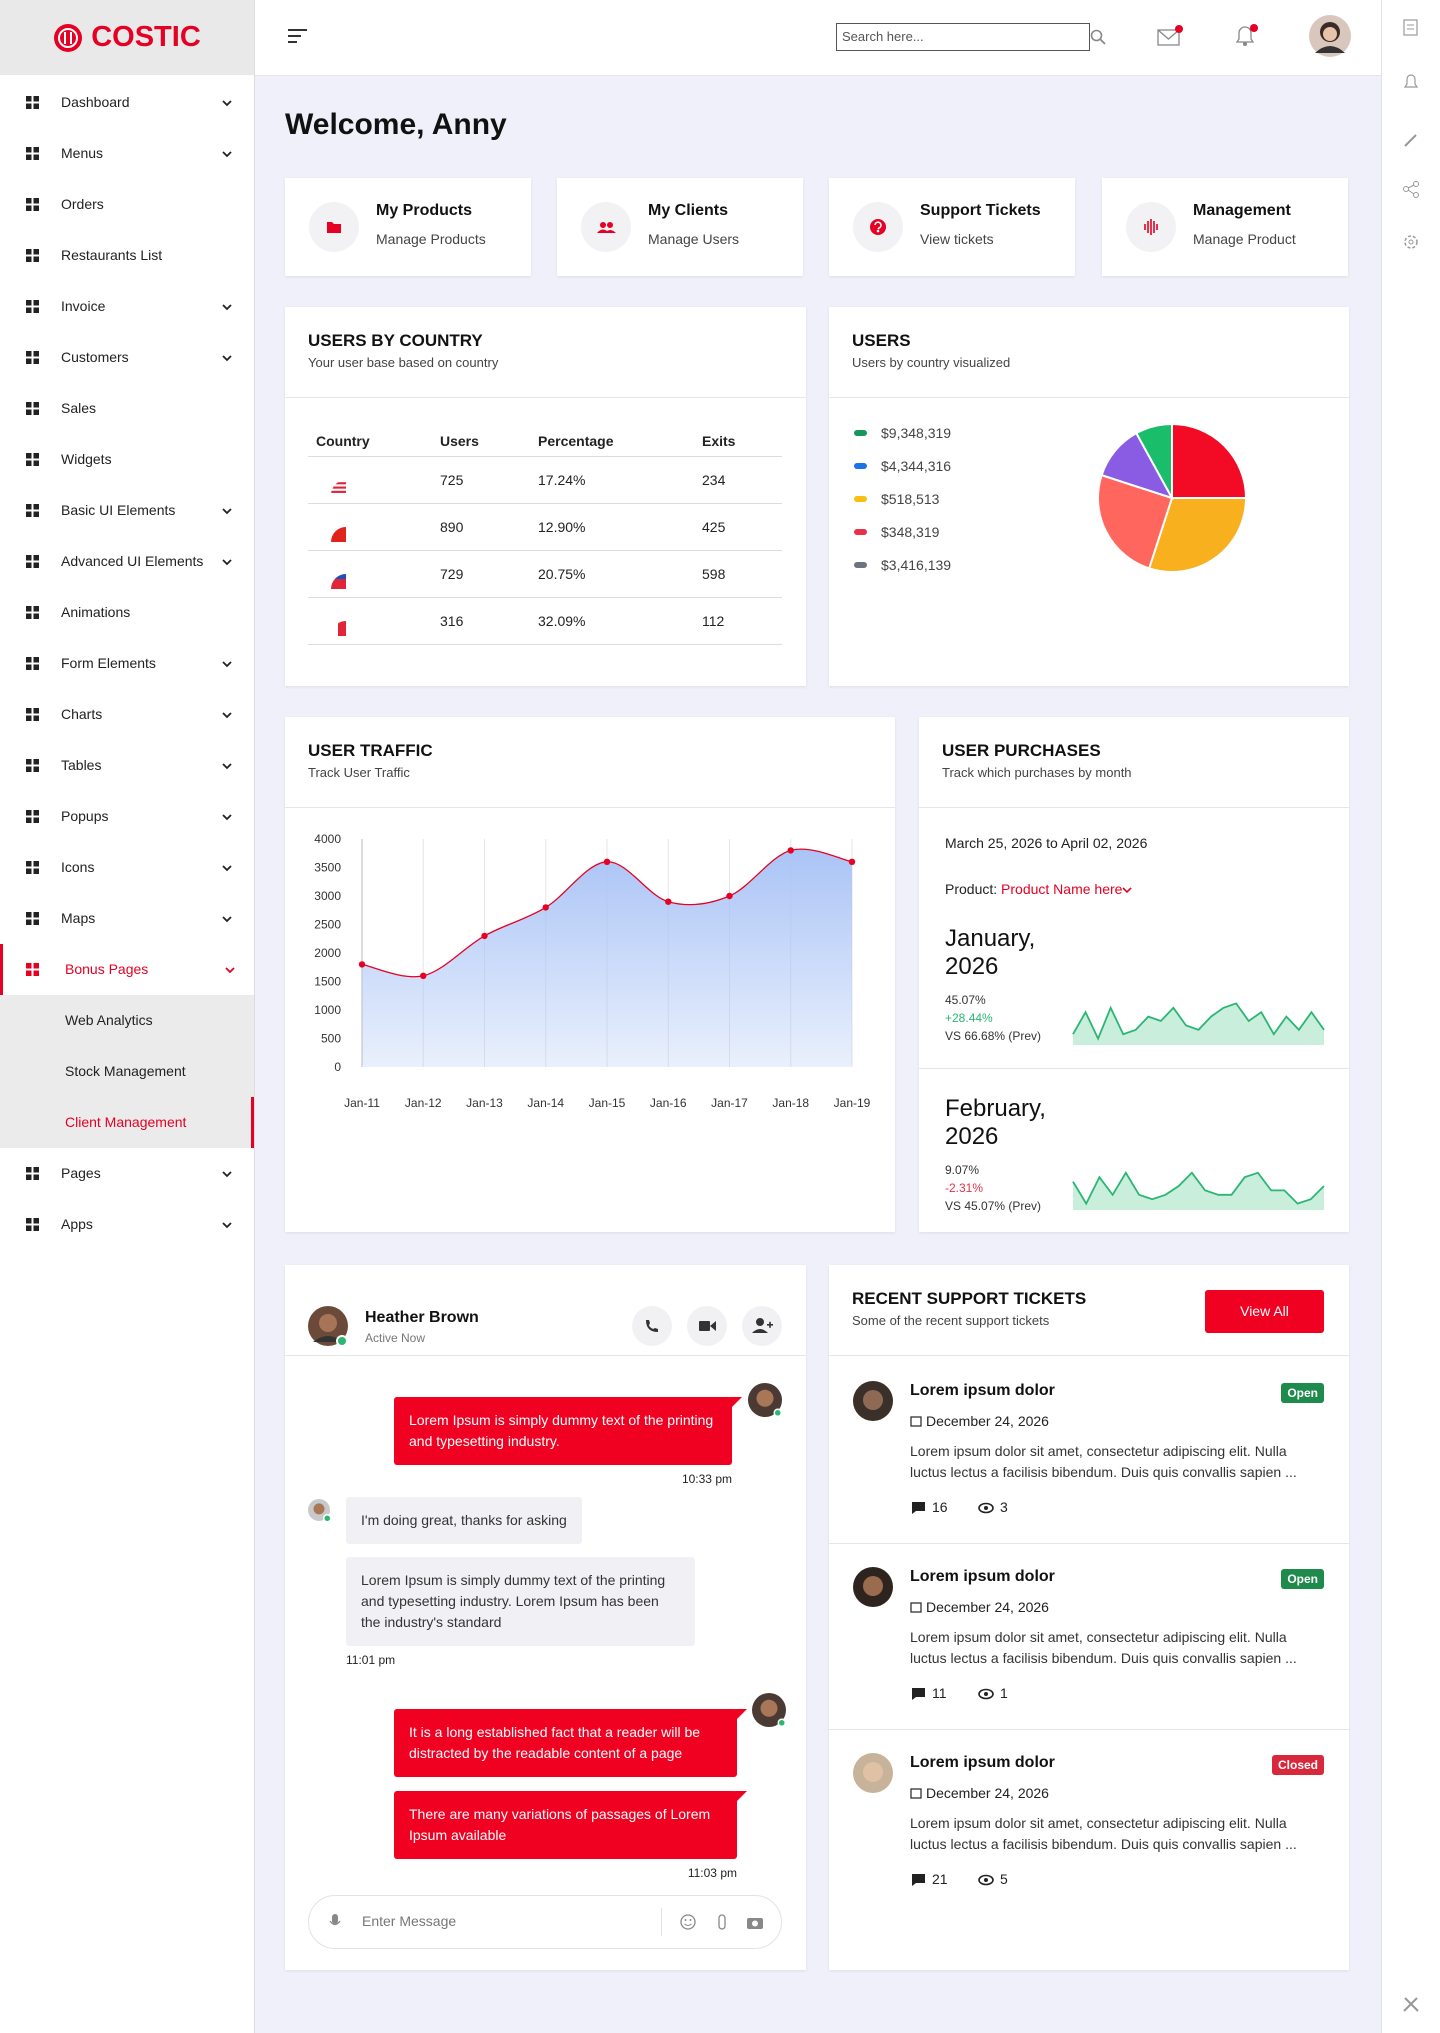  Describe the element at coordinates (1411, 2004) in the screenshot. I see `tools-icon` at that location.